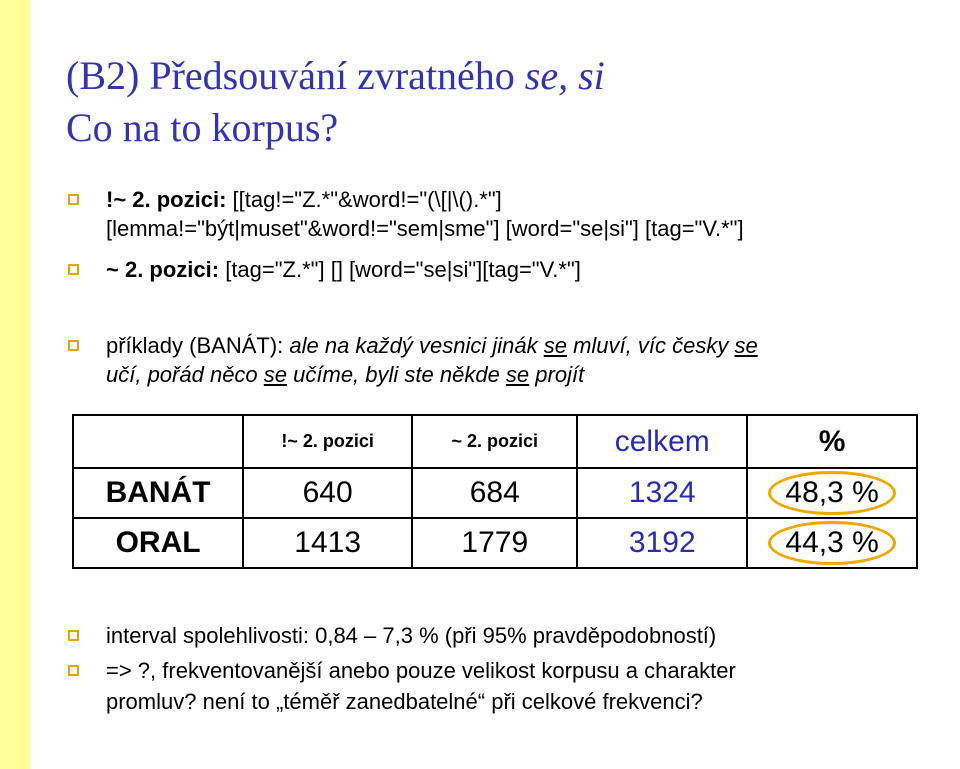 The height and width of the screenshot is (769, 960). What do you see at coordinates (198, 345) in the screenshot?
I see `bullet-3-label: příklady (BANÁT):` at bounding box center [198, 345].